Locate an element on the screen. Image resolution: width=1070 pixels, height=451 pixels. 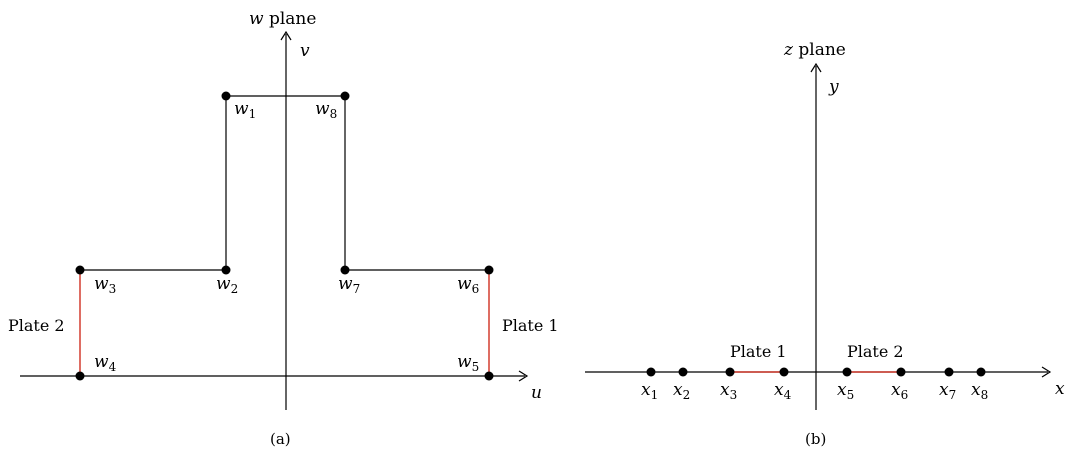
y-axis-arrow is located at coordinates (816, 67).